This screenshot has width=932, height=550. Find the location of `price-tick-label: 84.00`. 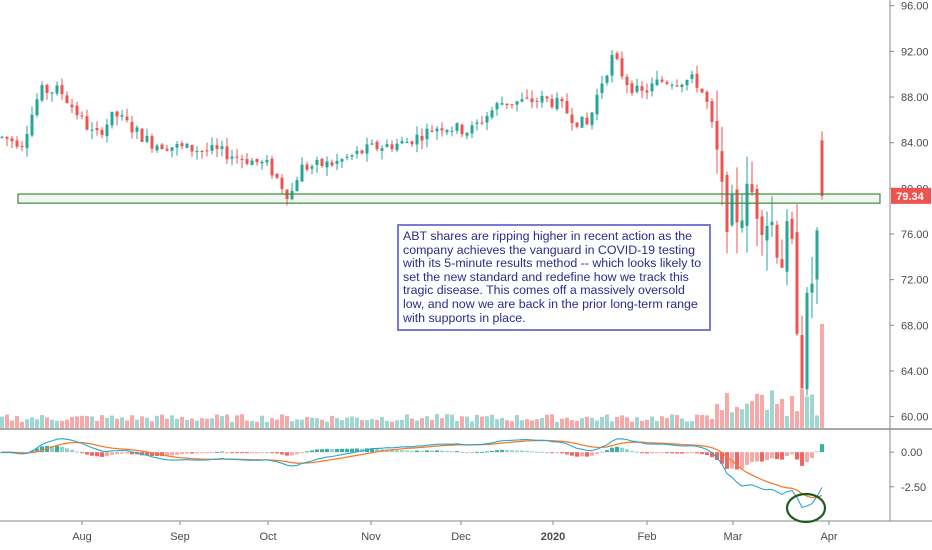

price-tick-label: 84.00 is located at coordinates (915, 144).